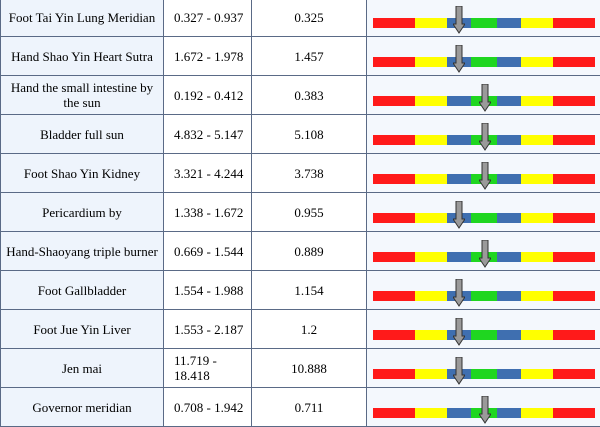 This screenshot has width=600, height=427. Describe the element at coordinates (208, 18) in the screenshot. I see `reference-range: 0.327 - 0.937` at that location.